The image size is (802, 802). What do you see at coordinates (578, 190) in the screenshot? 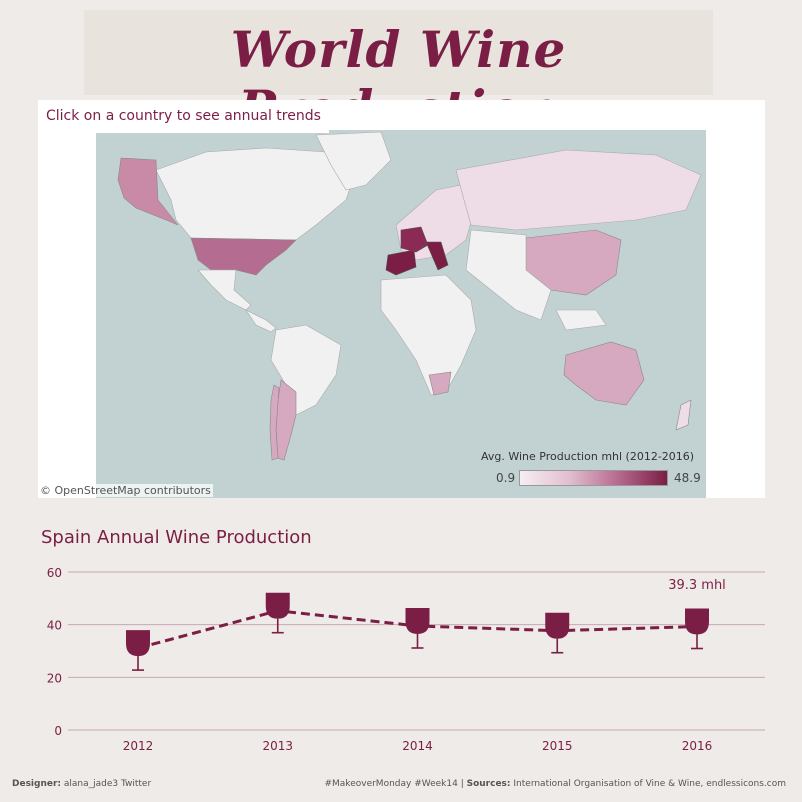
I see `map-country-russia` at bounding box center [578, 190].